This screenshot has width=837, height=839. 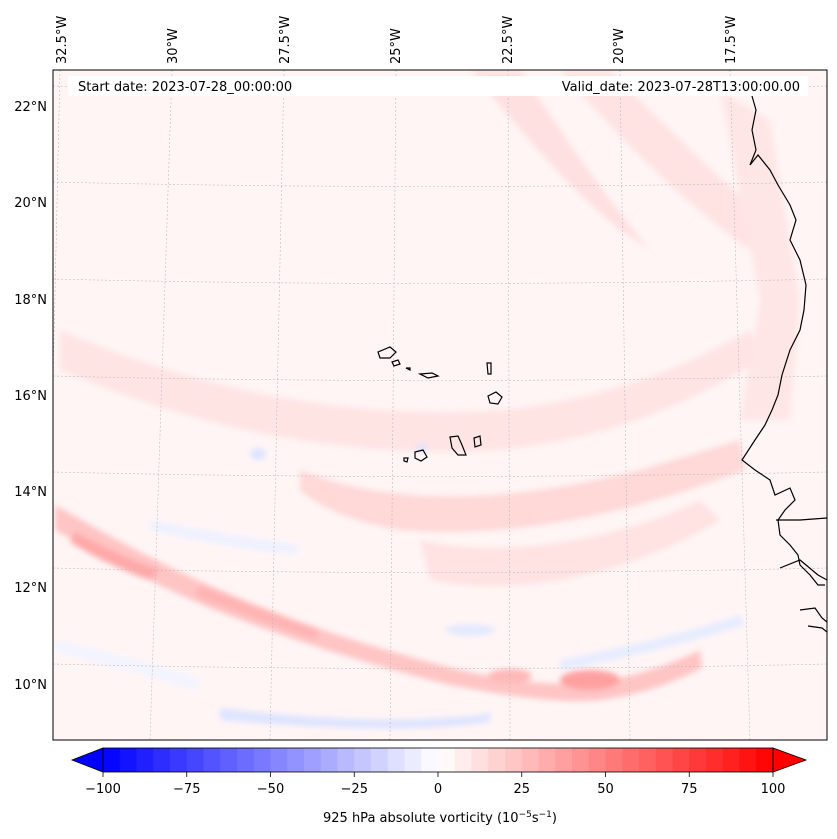 I want to click on vorticity-negative-lower, so click(x=355, y=718).